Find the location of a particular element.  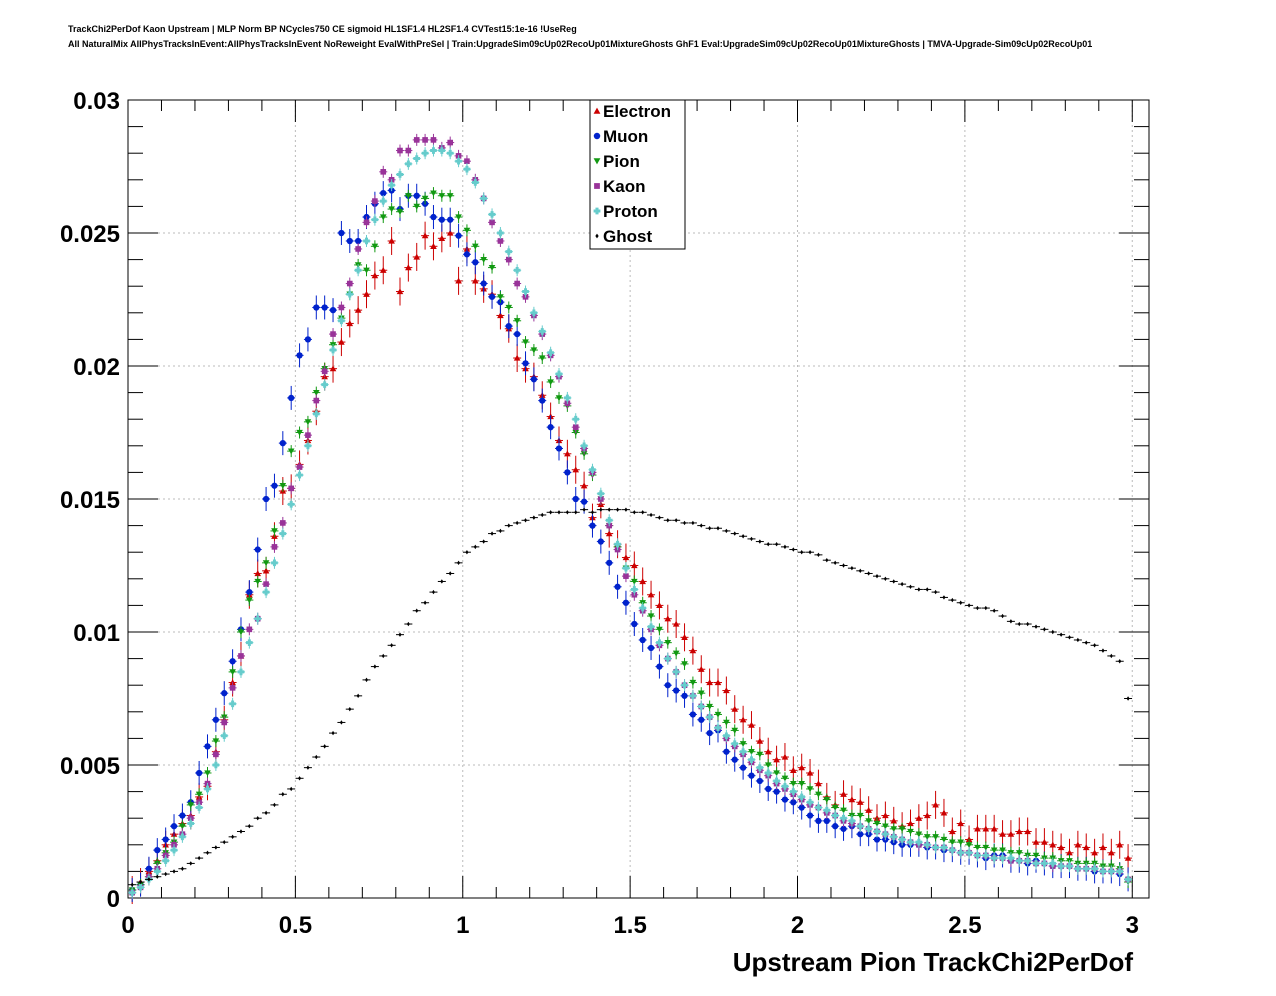

legend-label-electron: Electron is located at coordinates (637, 111).